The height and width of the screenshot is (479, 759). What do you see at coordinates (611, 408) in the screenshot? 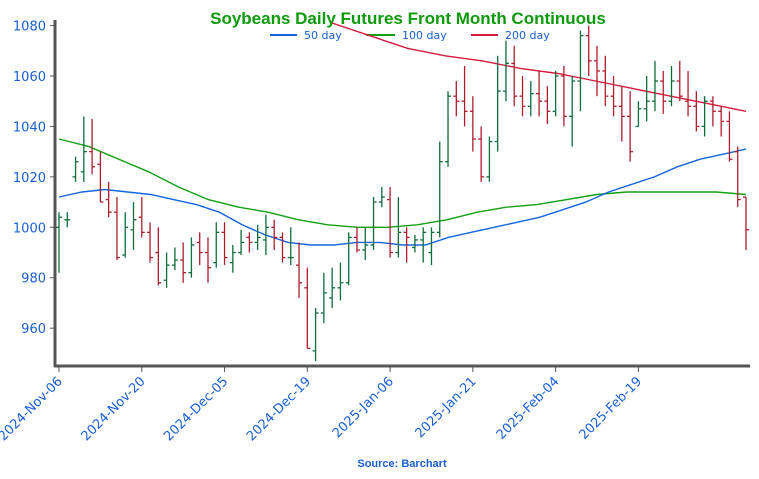
I see `x-tick-label: 2025-Feb-19` at bounding box center [611, 408].